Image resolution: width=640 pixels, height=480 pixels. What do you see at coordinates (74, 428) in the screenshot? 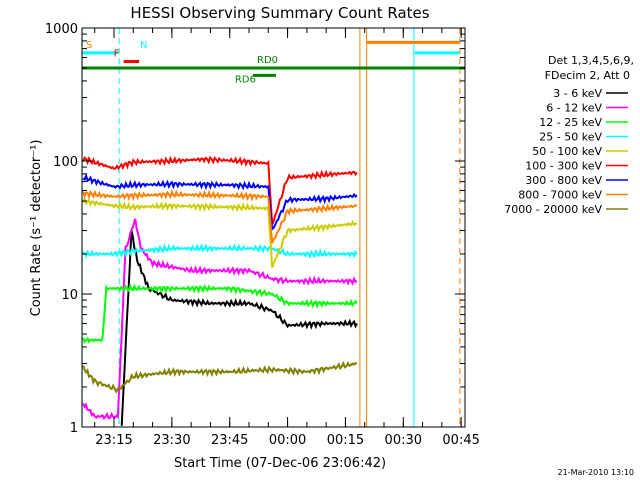
I see `y-tick-label: 1` at bounding box center [74, 428].